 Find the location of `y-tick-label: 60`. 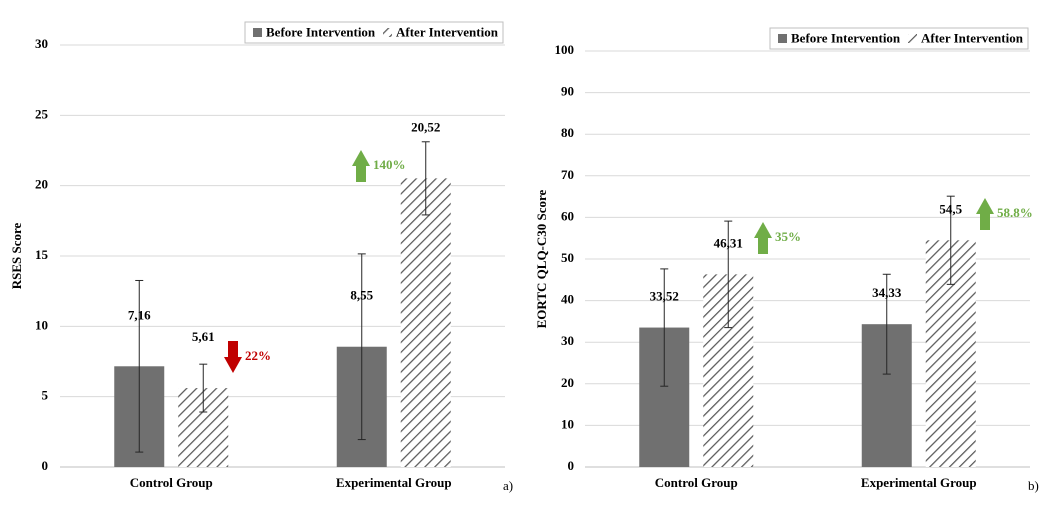

y-tick-label: 60 is located at coordinates (567, 215).